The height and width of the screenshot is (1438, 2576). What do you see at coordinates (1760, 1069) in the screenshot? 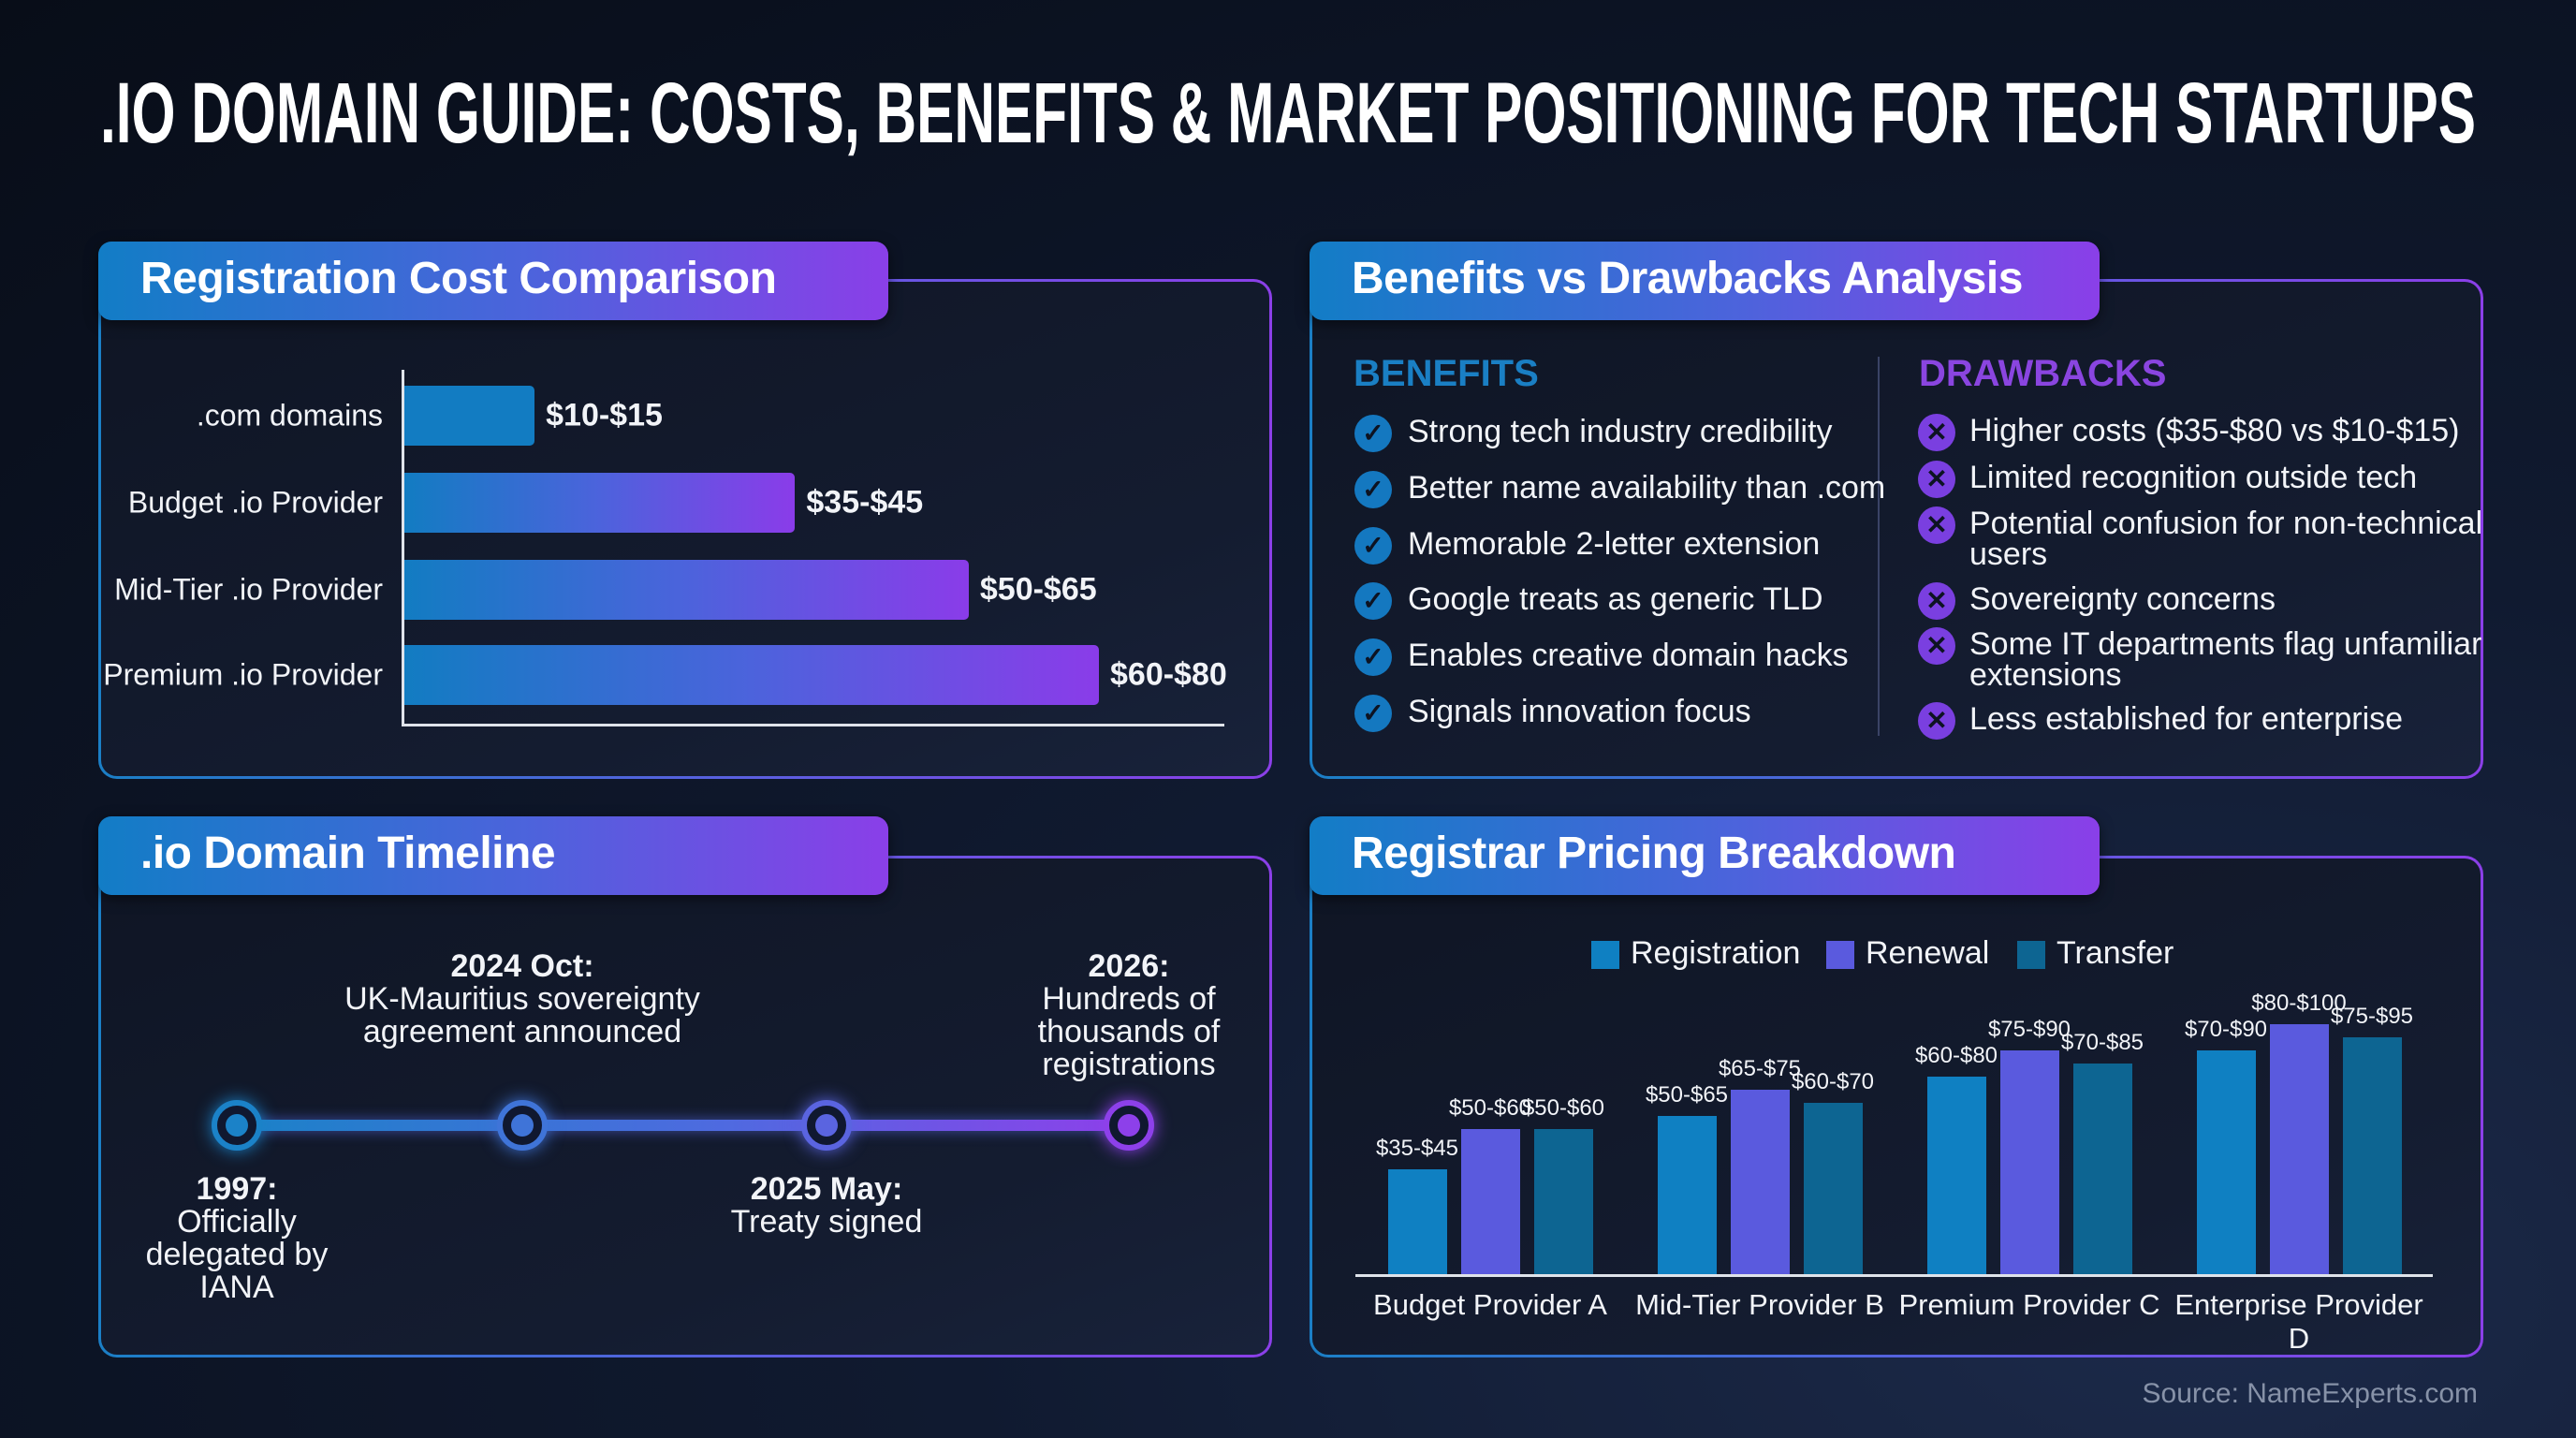
I see `bar-value-label: $65-$75` at bounding box center [1760, 1069].